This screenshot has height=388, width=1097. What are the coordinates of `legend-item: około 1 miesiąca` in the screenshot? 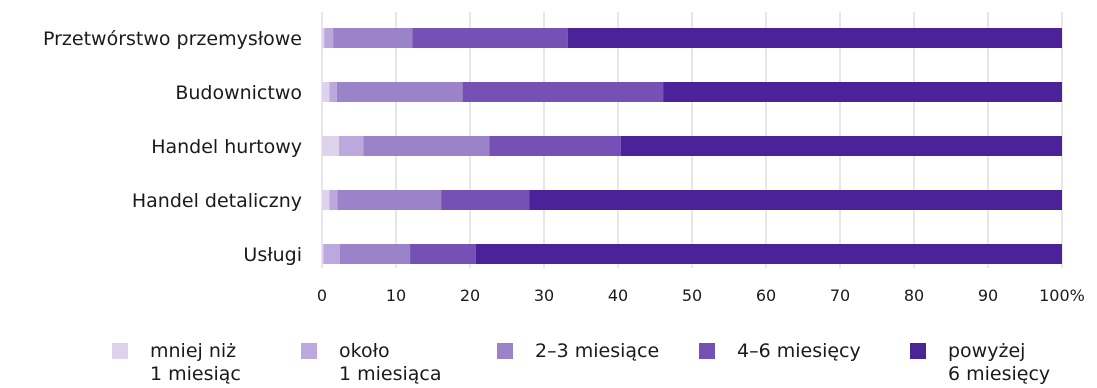 It's located at (371, 362).